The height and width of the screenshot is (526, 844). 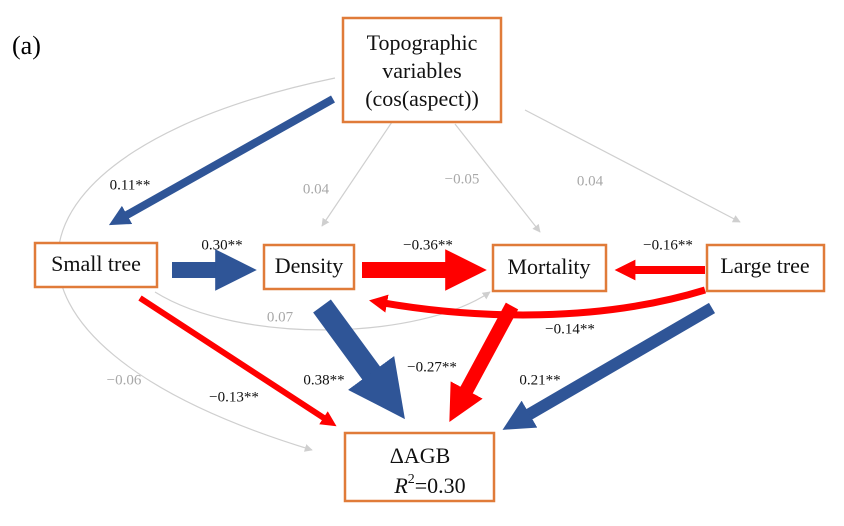 I want to click on node: Mortality, so click(x=549, y=268).